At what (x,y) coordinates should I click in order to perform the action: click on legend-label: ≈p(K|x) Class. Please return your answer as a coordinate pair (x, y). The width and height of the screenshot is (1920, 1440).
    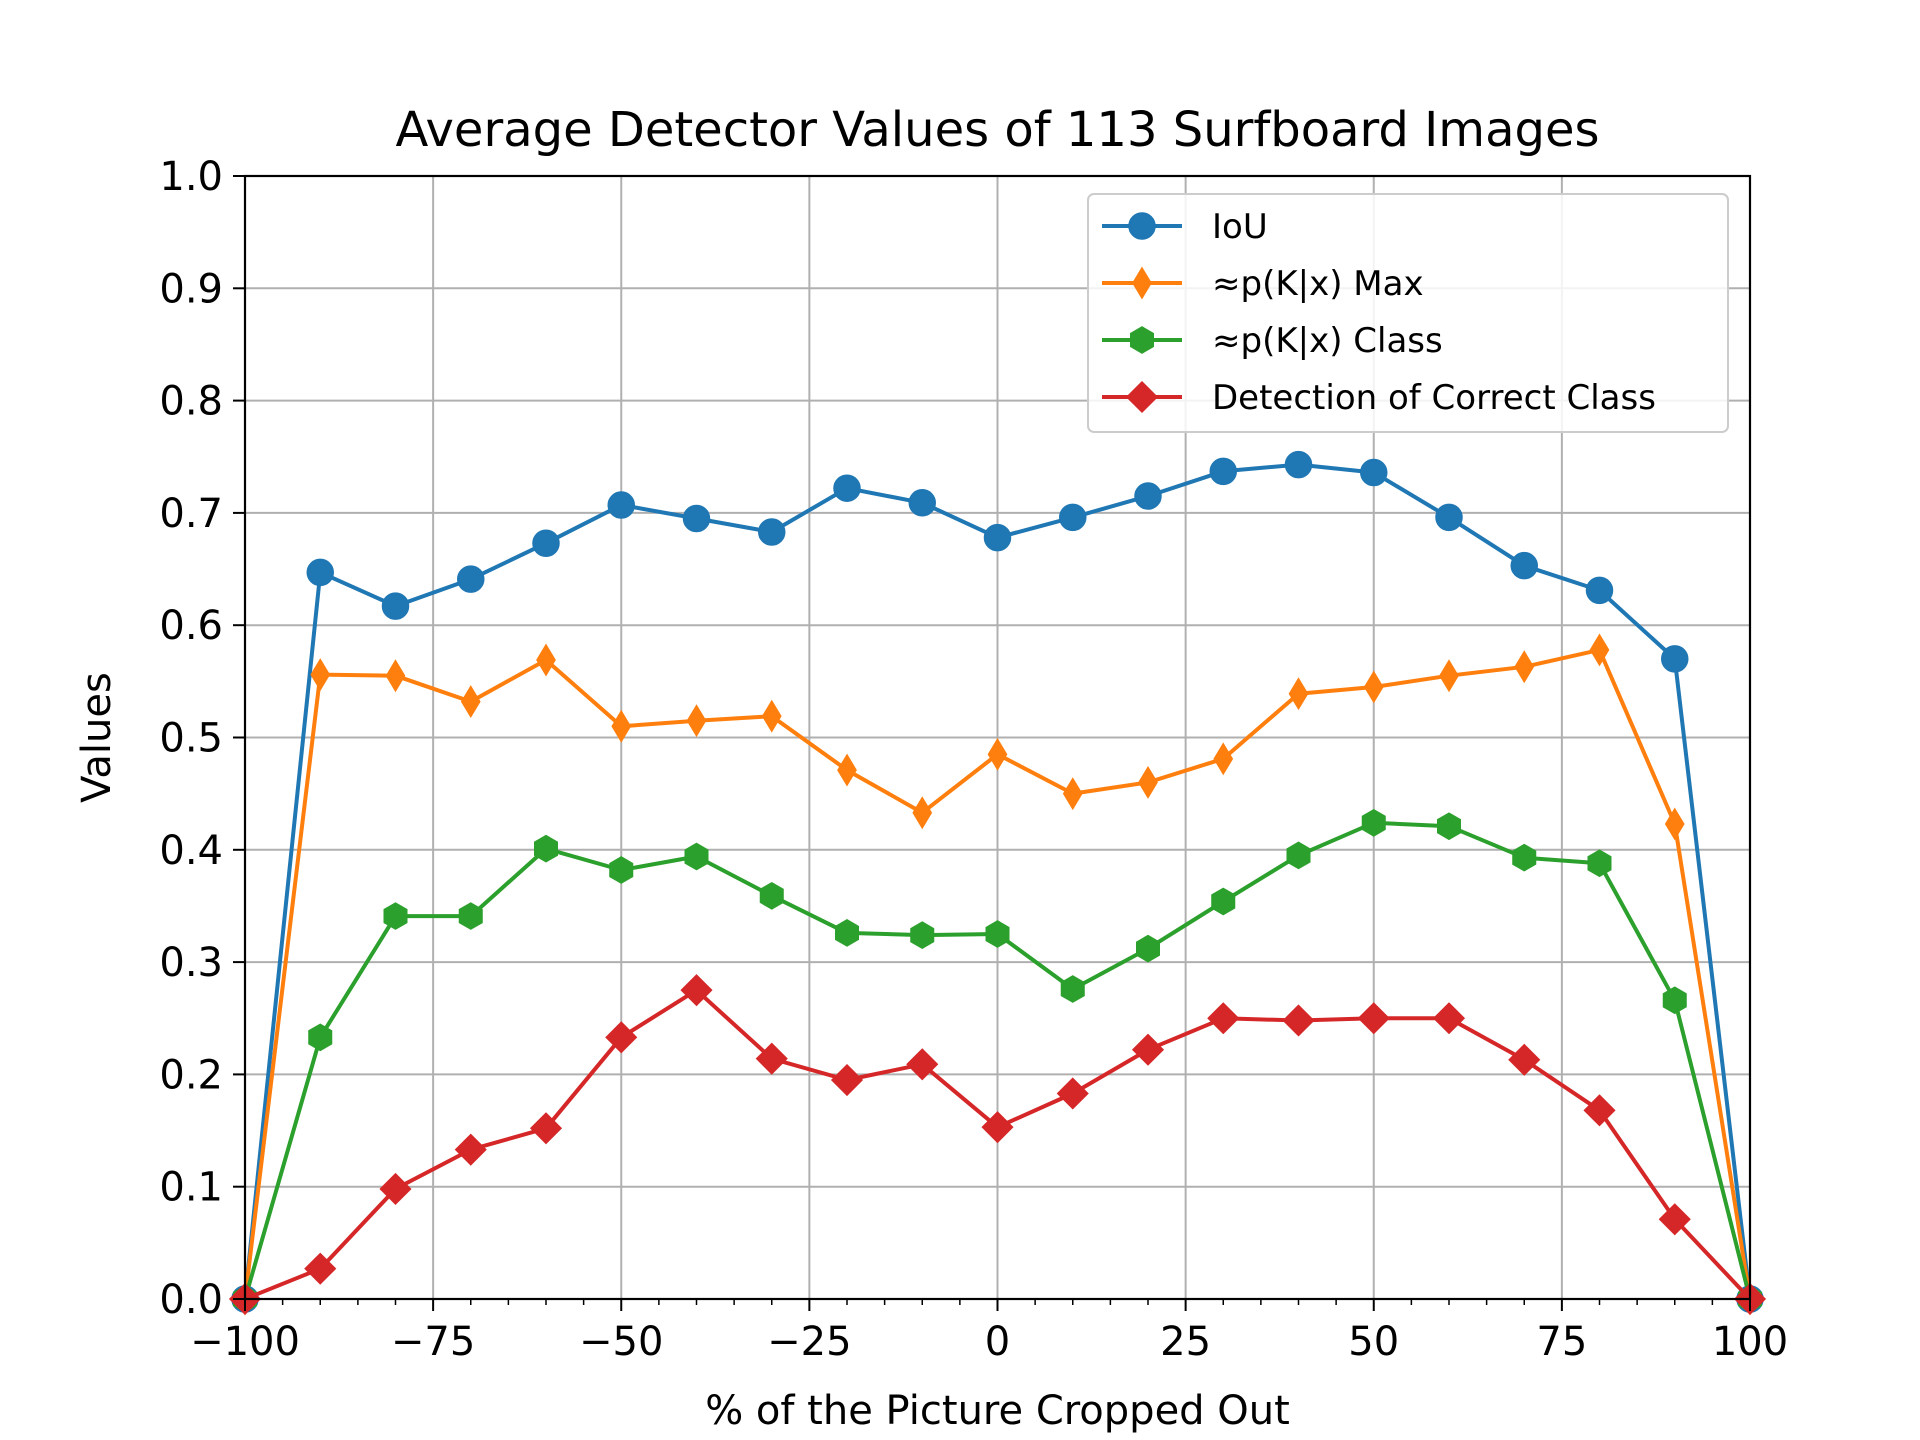
    Looking at the image, I should click on (1327, 341).